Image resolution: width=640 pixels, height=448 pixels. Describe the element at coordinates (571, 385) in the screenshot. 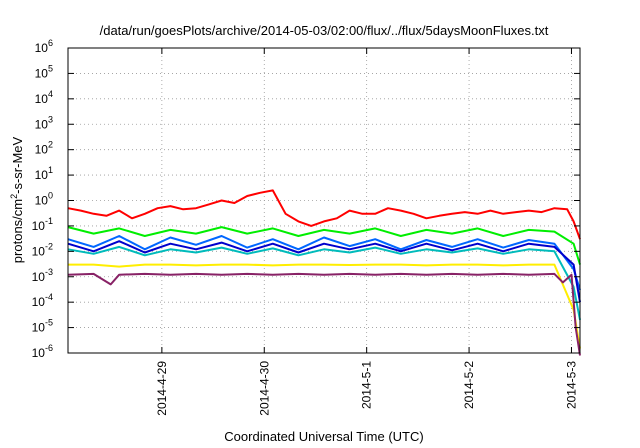

I see `x-tick-label: 2014-5-3` at that location.